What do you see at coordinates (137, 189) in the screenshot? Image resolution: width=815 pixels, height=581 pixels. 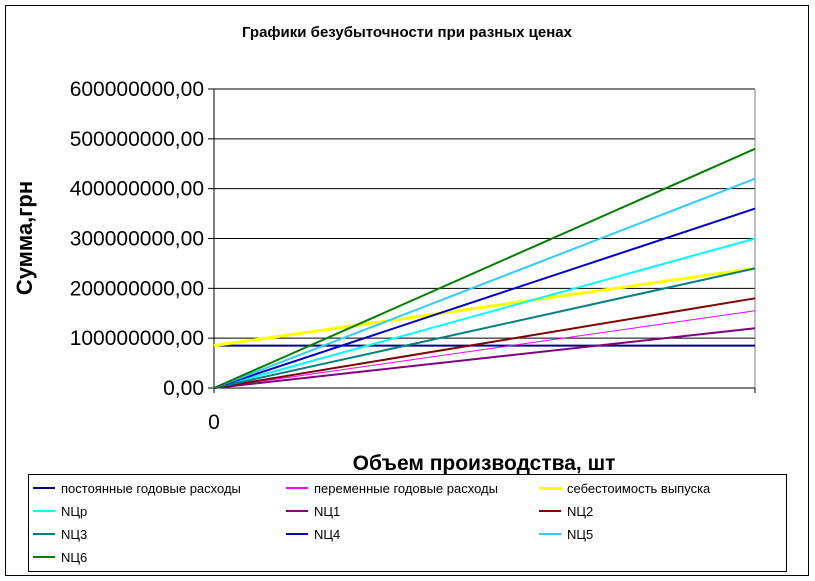 I see `y-tick-label: 400000000,00` at bounding box center [137, 189].